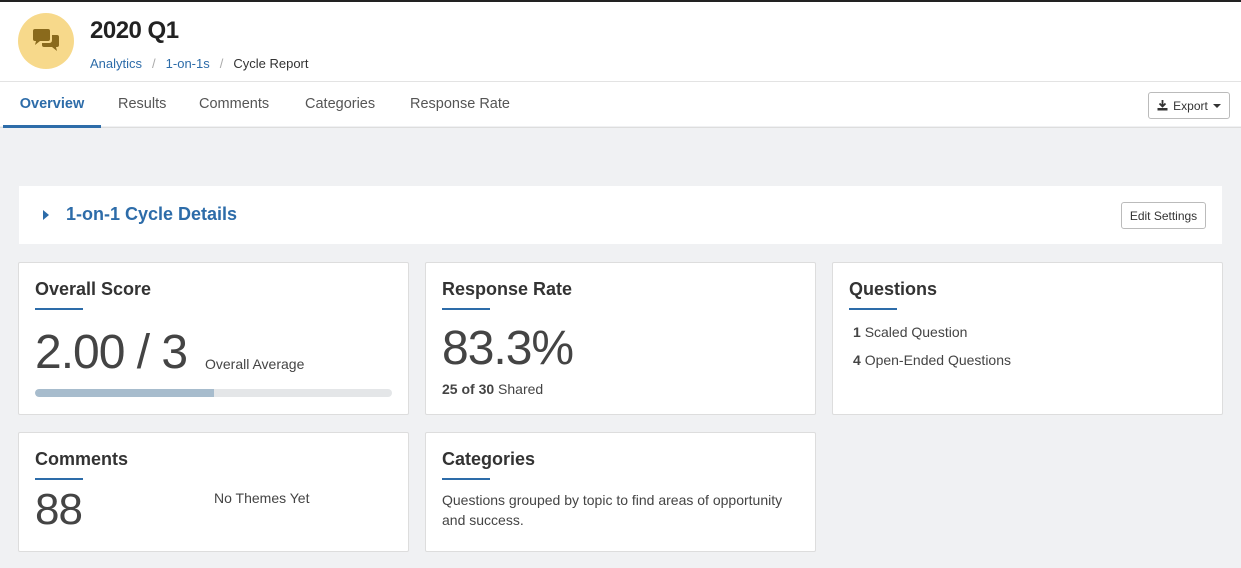  I want to click on shared-summary: 25 of 30 Shared, so click(492, 389).